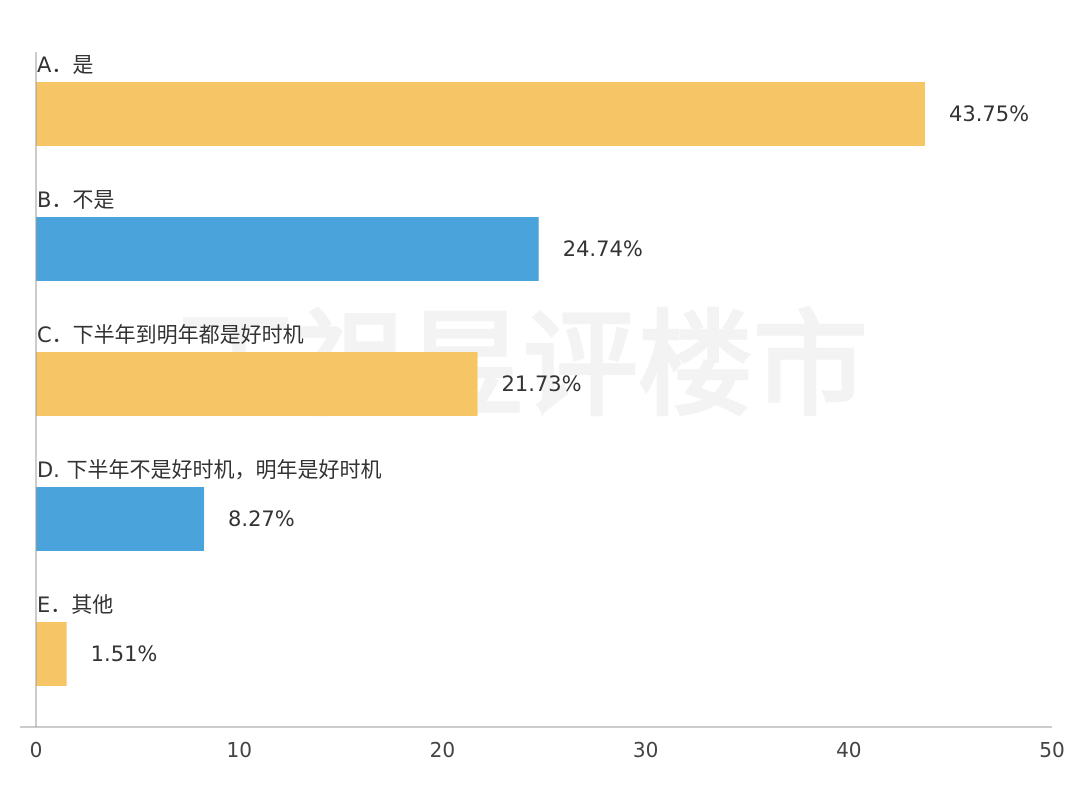 The width and height of the screenshot is (1080, 793). What do you see at coordinates (989, 114) in the screenshot?
I see `value-label: 43.75%` at bounding box center [989, 114].